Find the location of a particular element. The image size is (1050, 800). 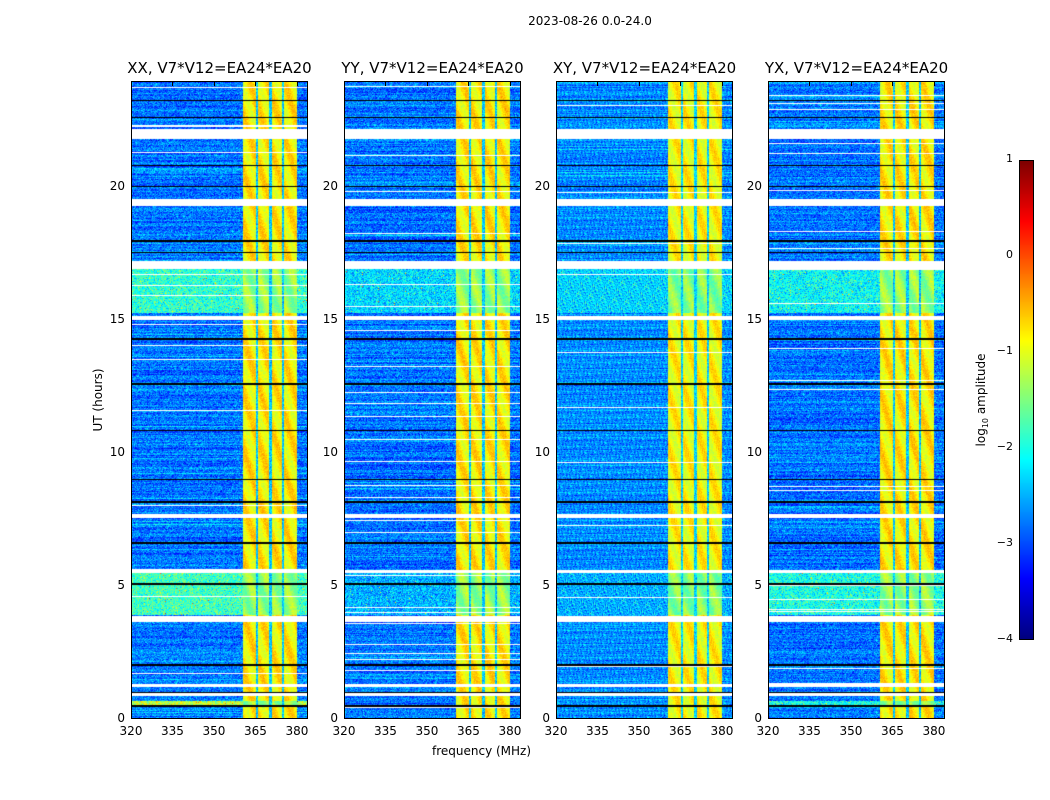

colorbar-label: log10 amplitude is located at coordinates (982, 400).